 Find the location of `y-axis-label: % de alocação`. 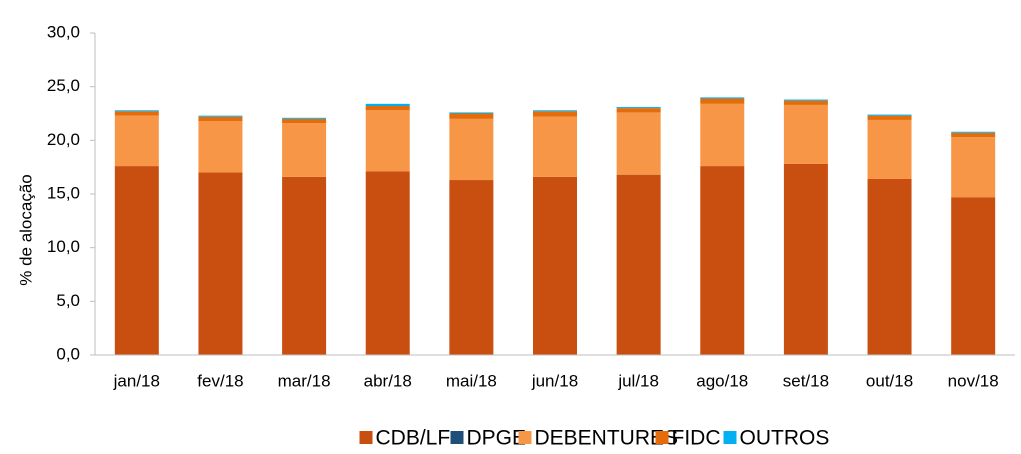

y-axis-label: % de alocação is located at coordinates (25, 230).